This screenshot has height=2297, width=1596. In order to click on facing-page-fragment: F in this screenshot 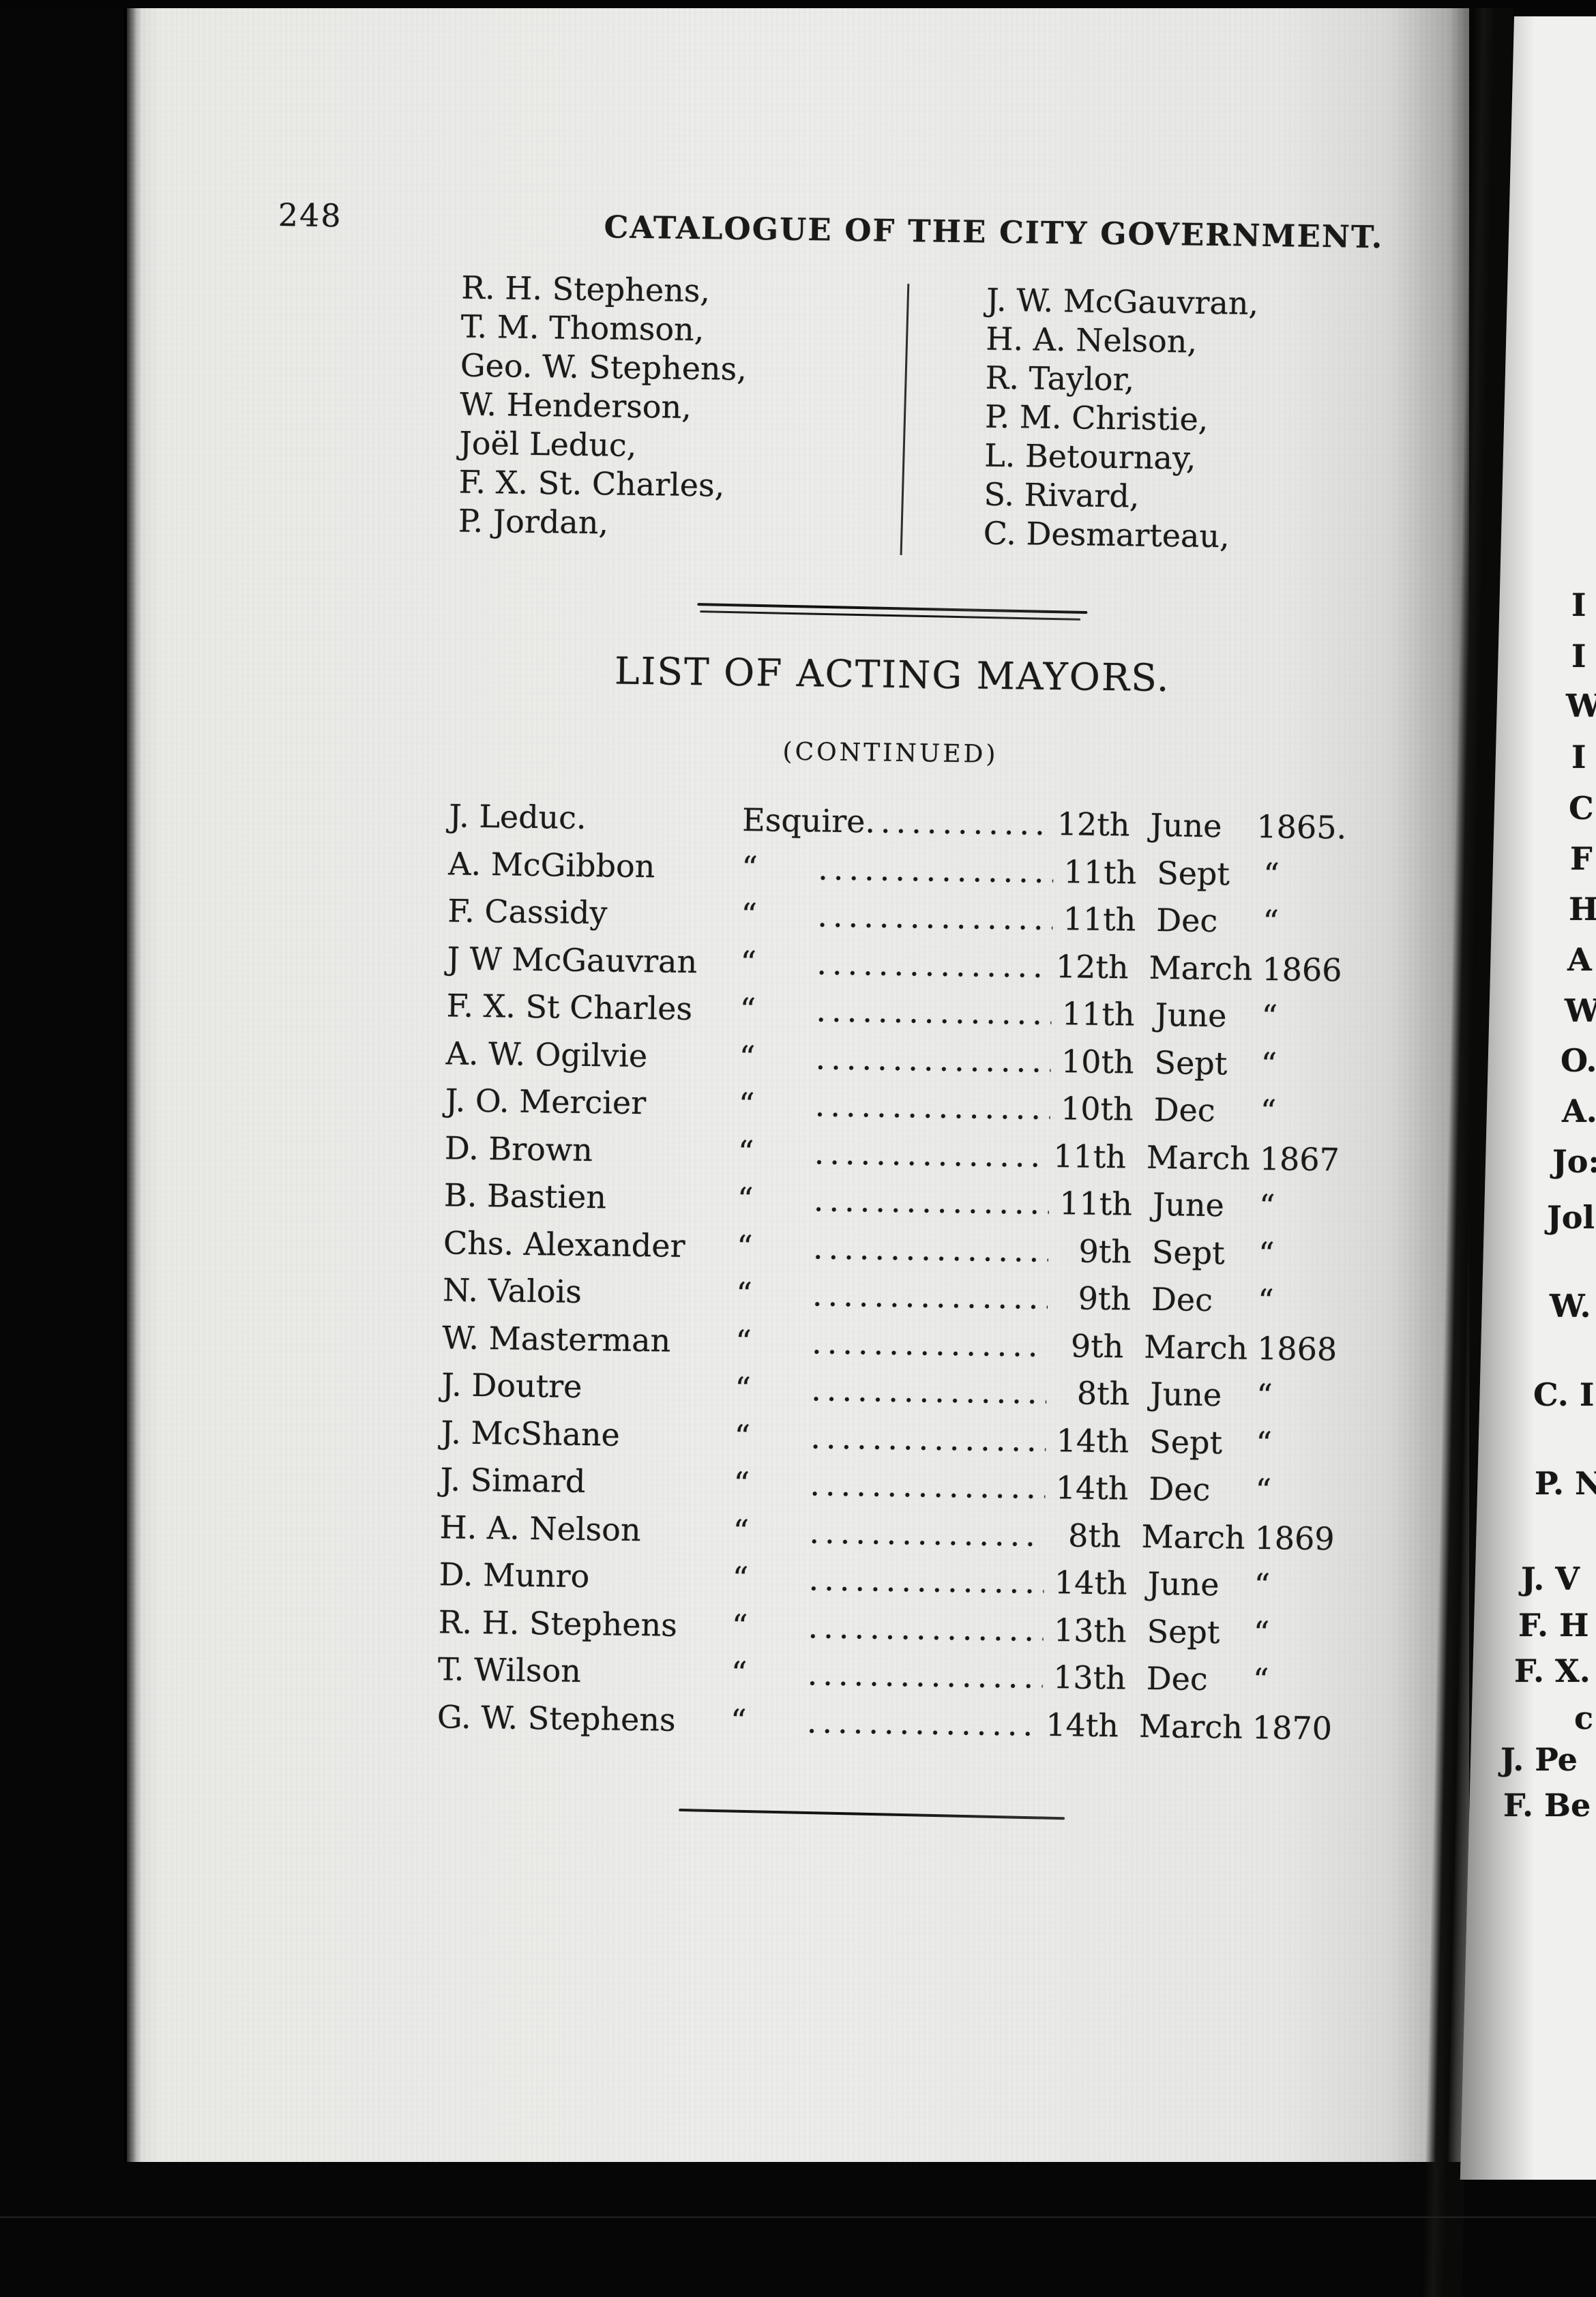, I will do `click(1582, 858)`.